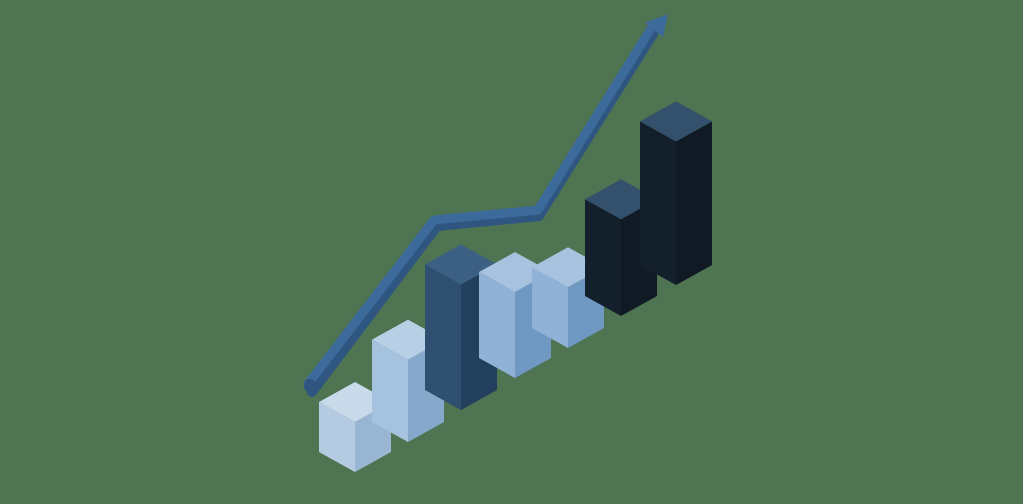  I want to click on bar-6-left-face, so click(603, 257).